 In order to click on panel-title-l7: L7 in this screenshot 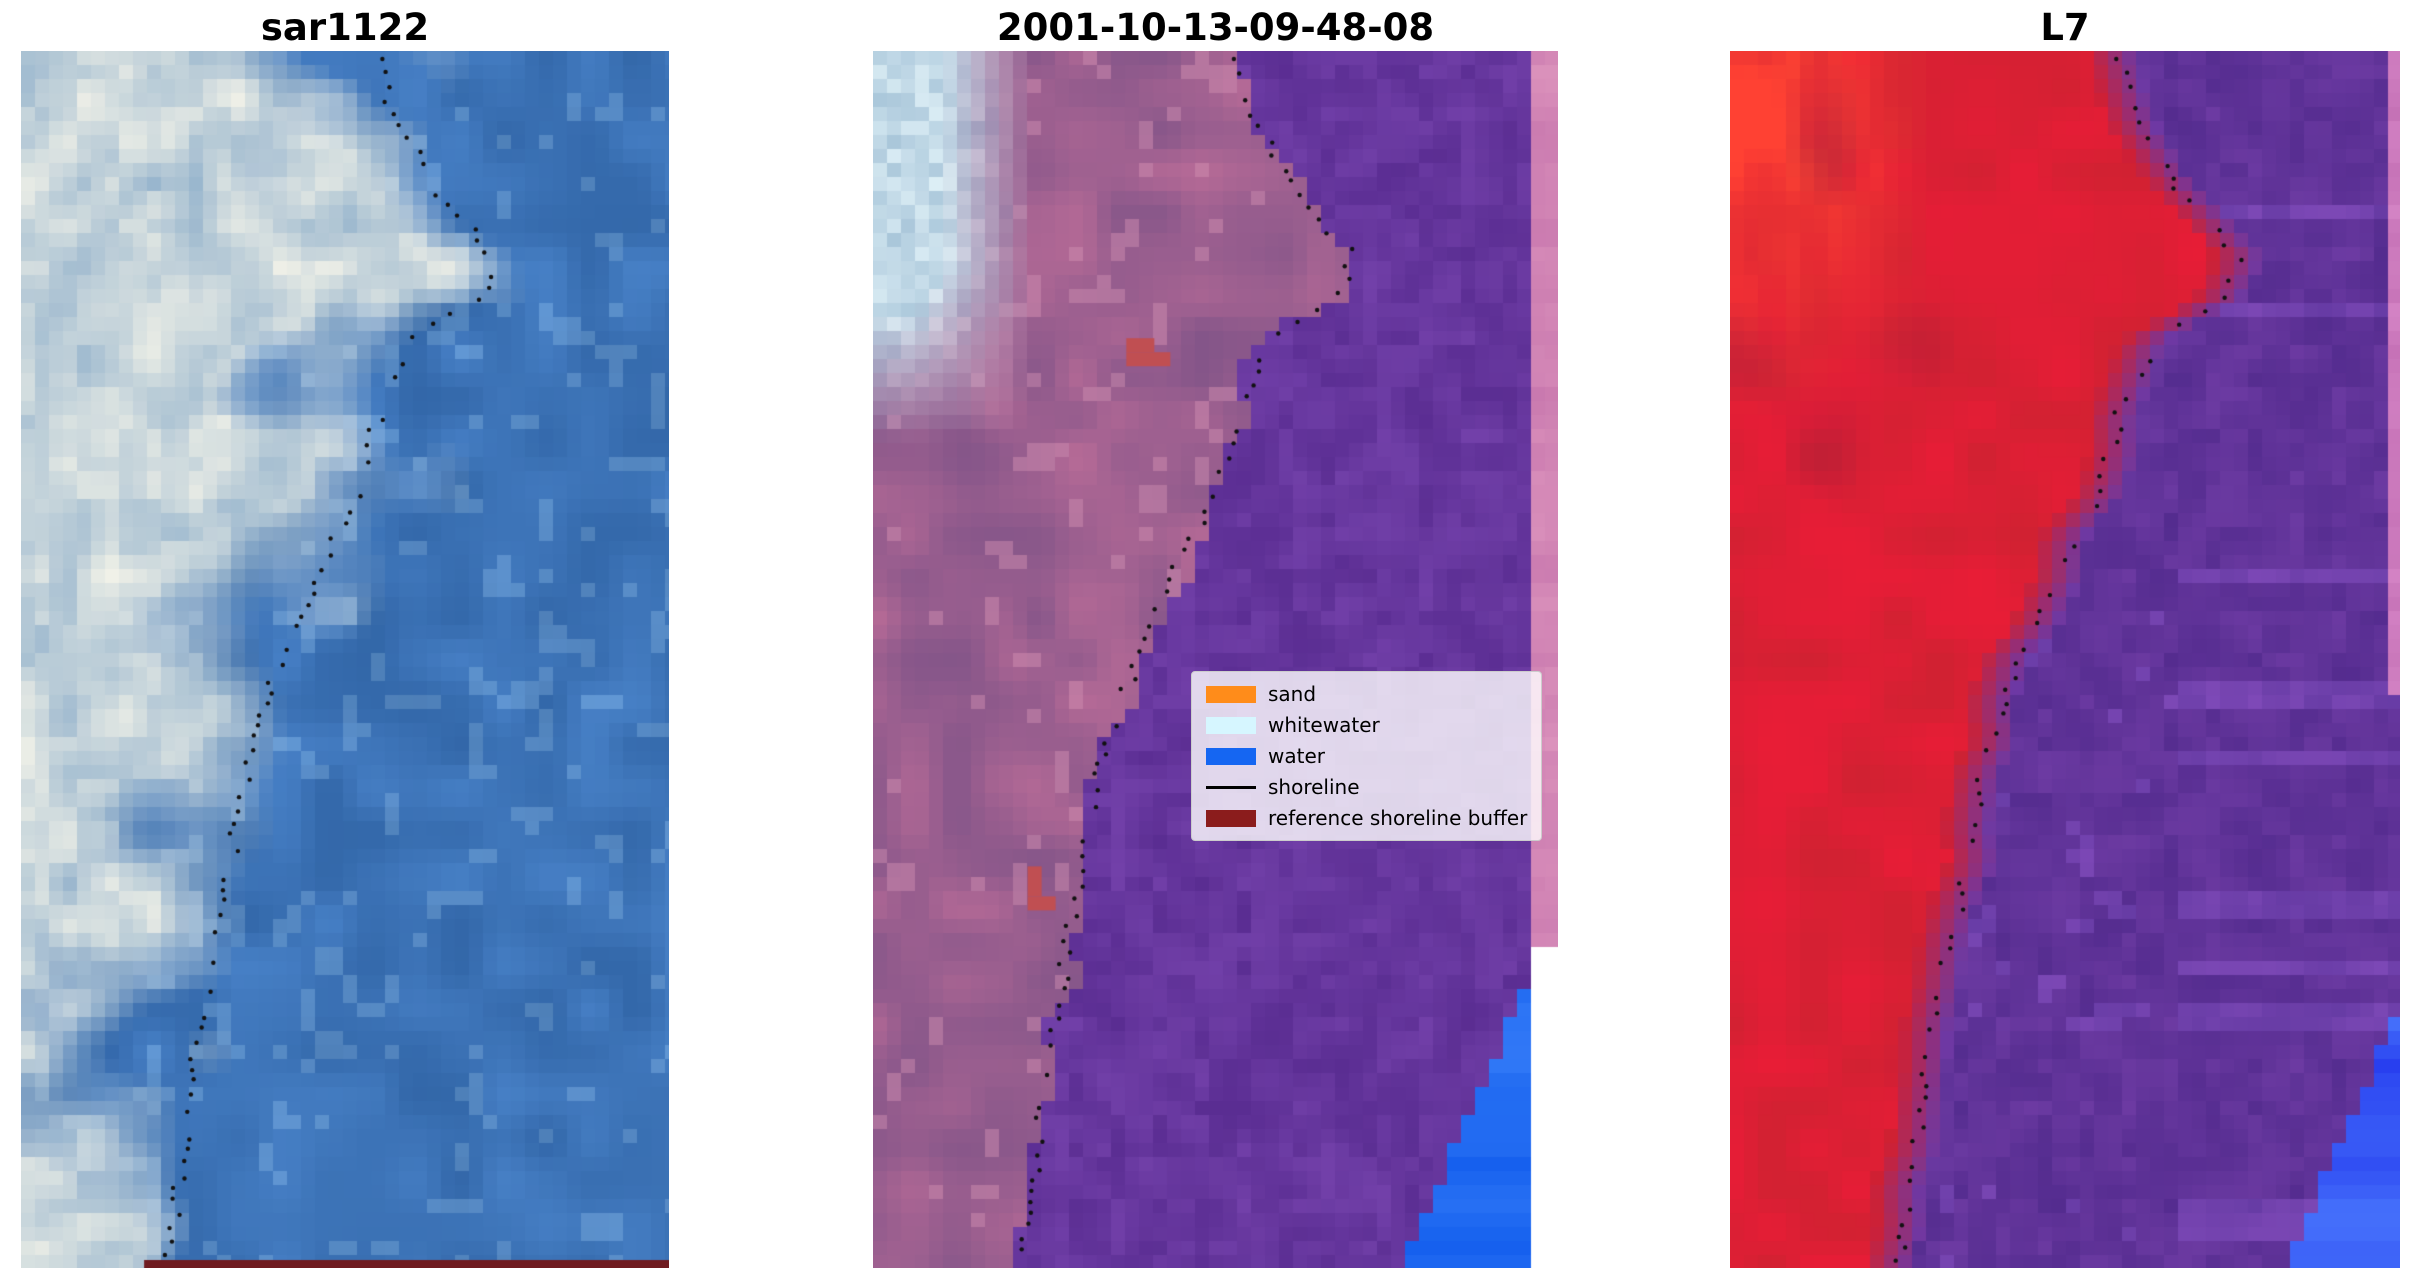, I will do `click(2065, 27)`.